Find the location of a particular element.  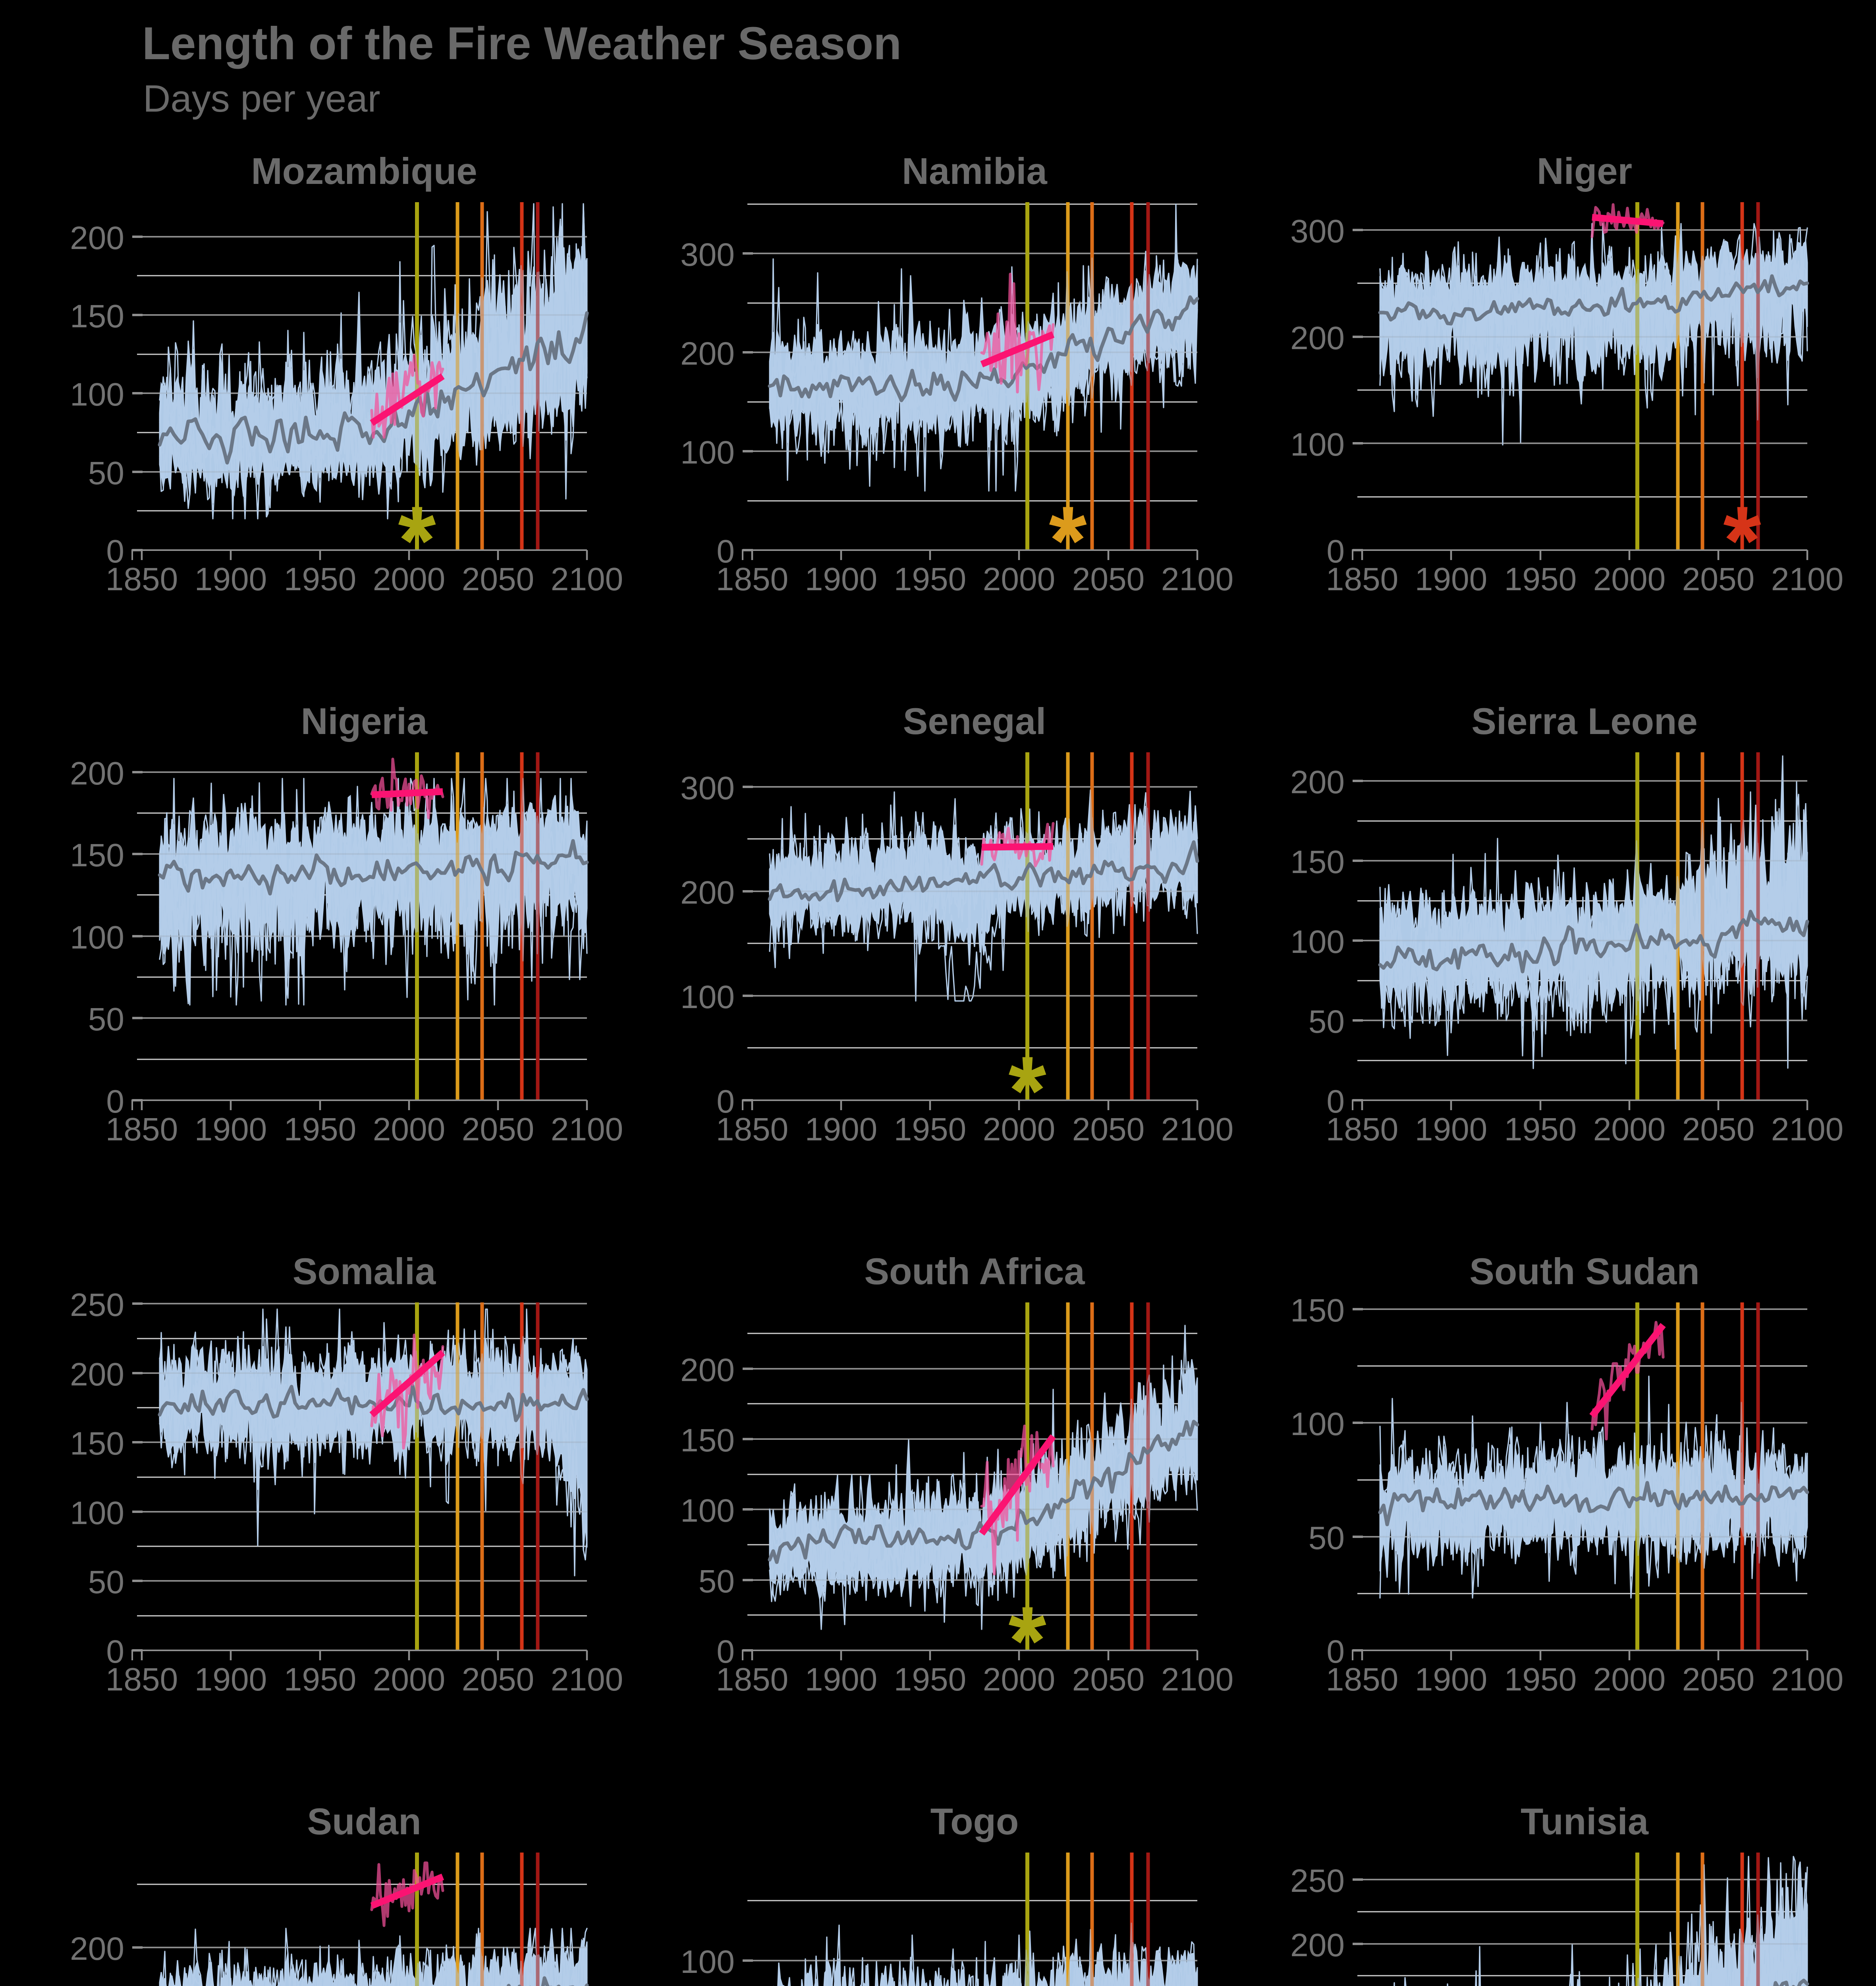

svg-text: South Sudan is located at coordinates (1584, 1271).